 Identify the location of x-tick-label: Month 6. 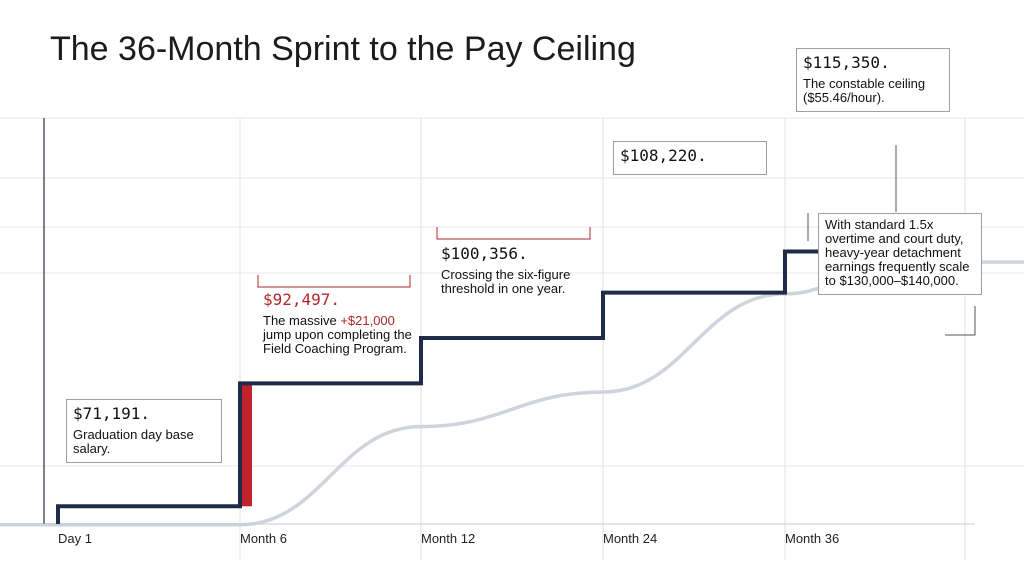
(263, 538).